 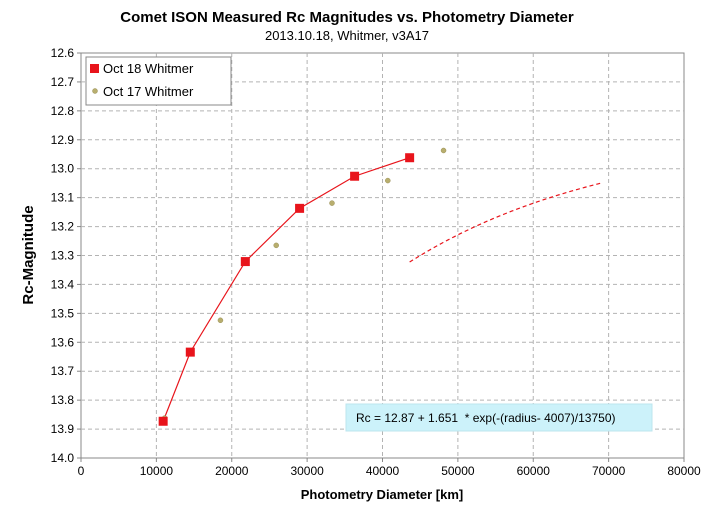 What do you see at coordinates (347, 35) in the screenshot?
I see `chart-subtitle: 2013.10.18, Whitmer, v3A17` at bounding box center [347, 35].